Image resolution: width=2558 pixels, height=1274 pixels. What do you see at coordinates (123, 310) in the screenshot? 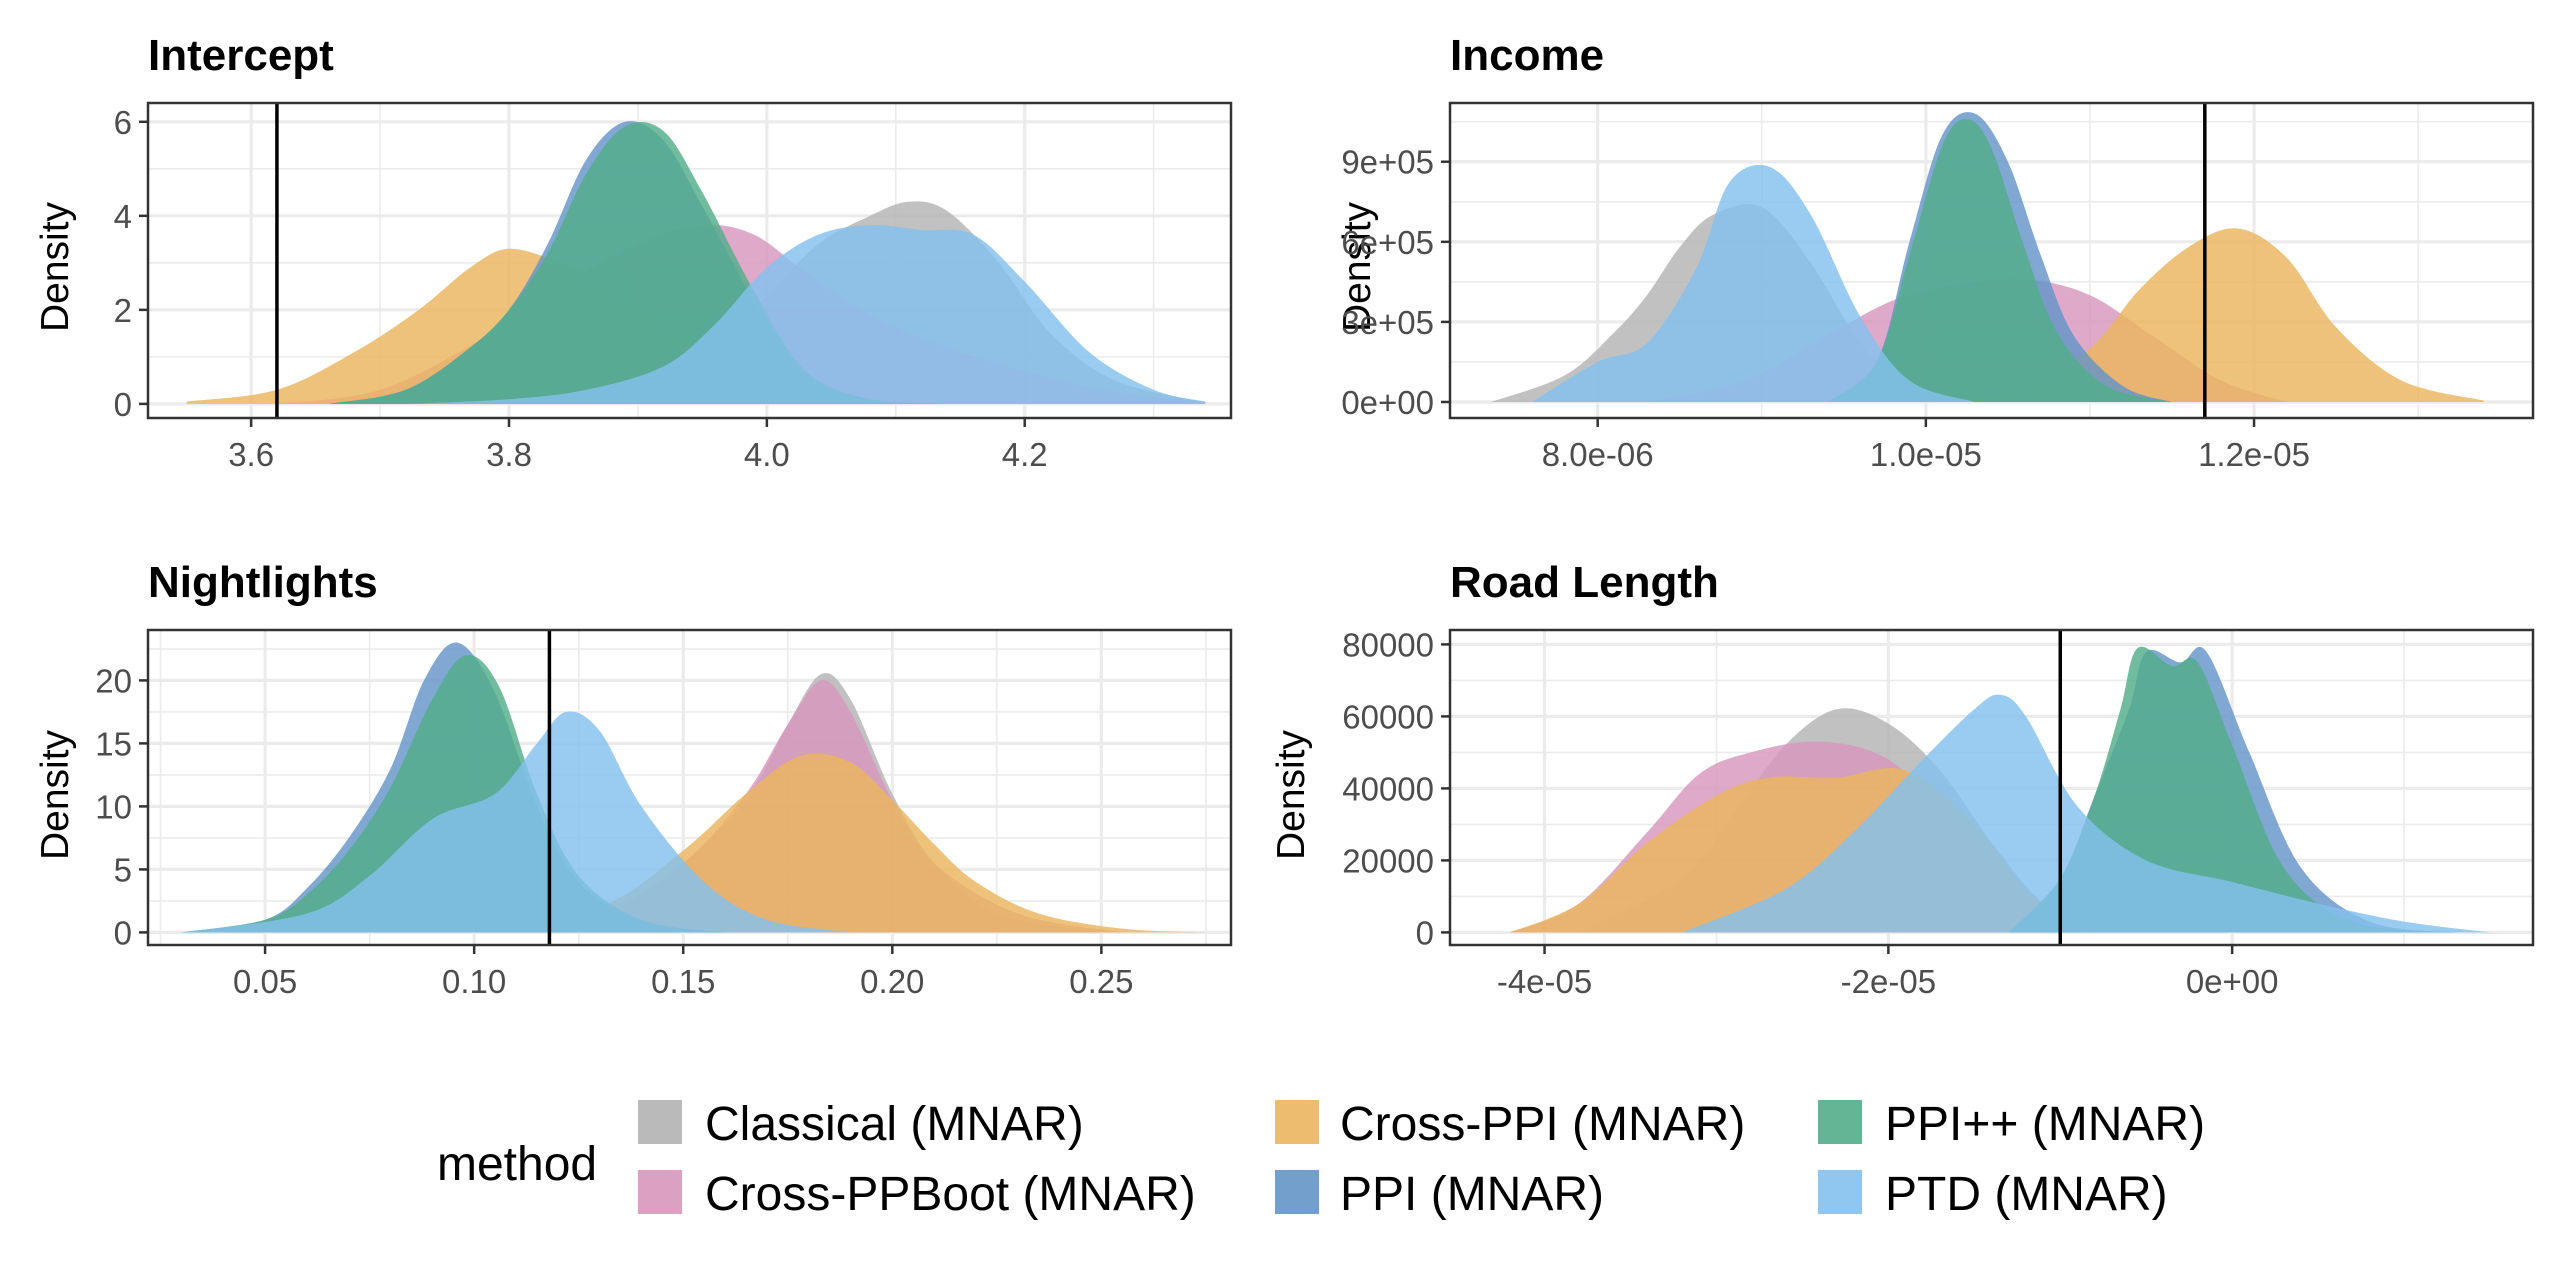
I see `y-tick-label: 2` at bounding box center [123, 310].